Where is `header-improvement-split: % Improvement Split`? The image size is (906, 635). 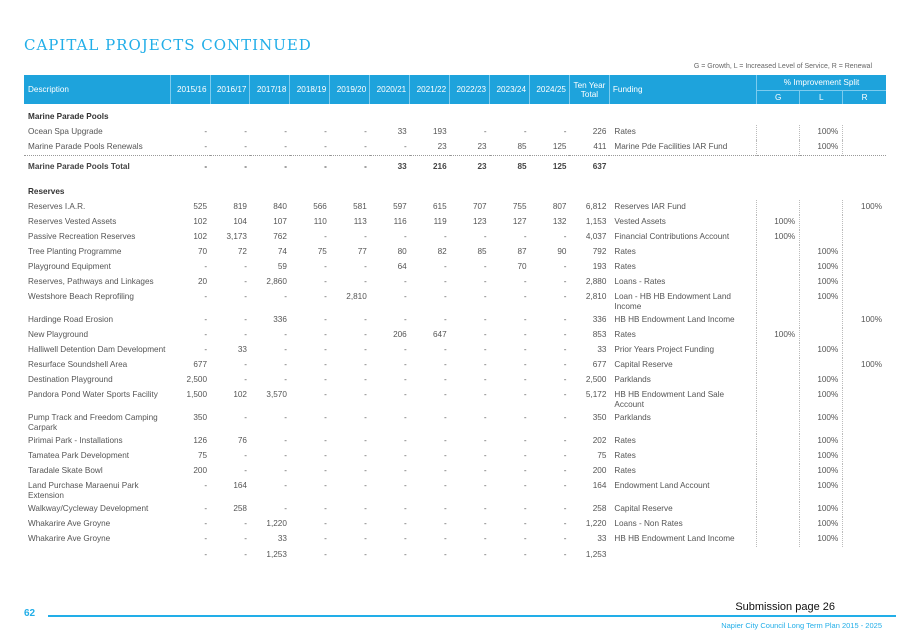 header-improvement-split: % Improvement Split is located at coordinates (821, 83).